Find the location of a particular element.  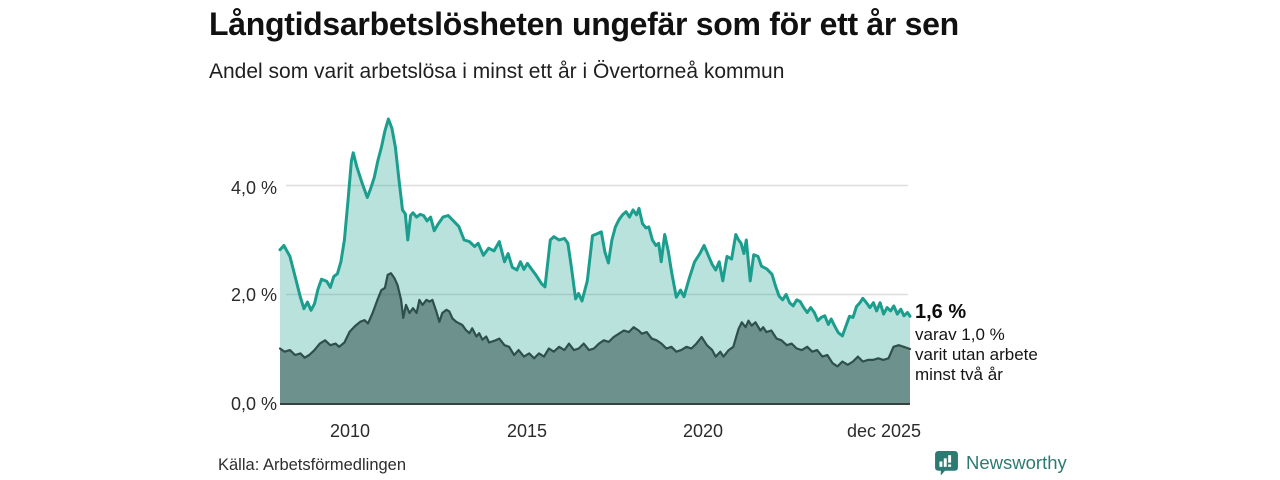

y-tick-2: 2,0 % is located at coordinates (253, 295).